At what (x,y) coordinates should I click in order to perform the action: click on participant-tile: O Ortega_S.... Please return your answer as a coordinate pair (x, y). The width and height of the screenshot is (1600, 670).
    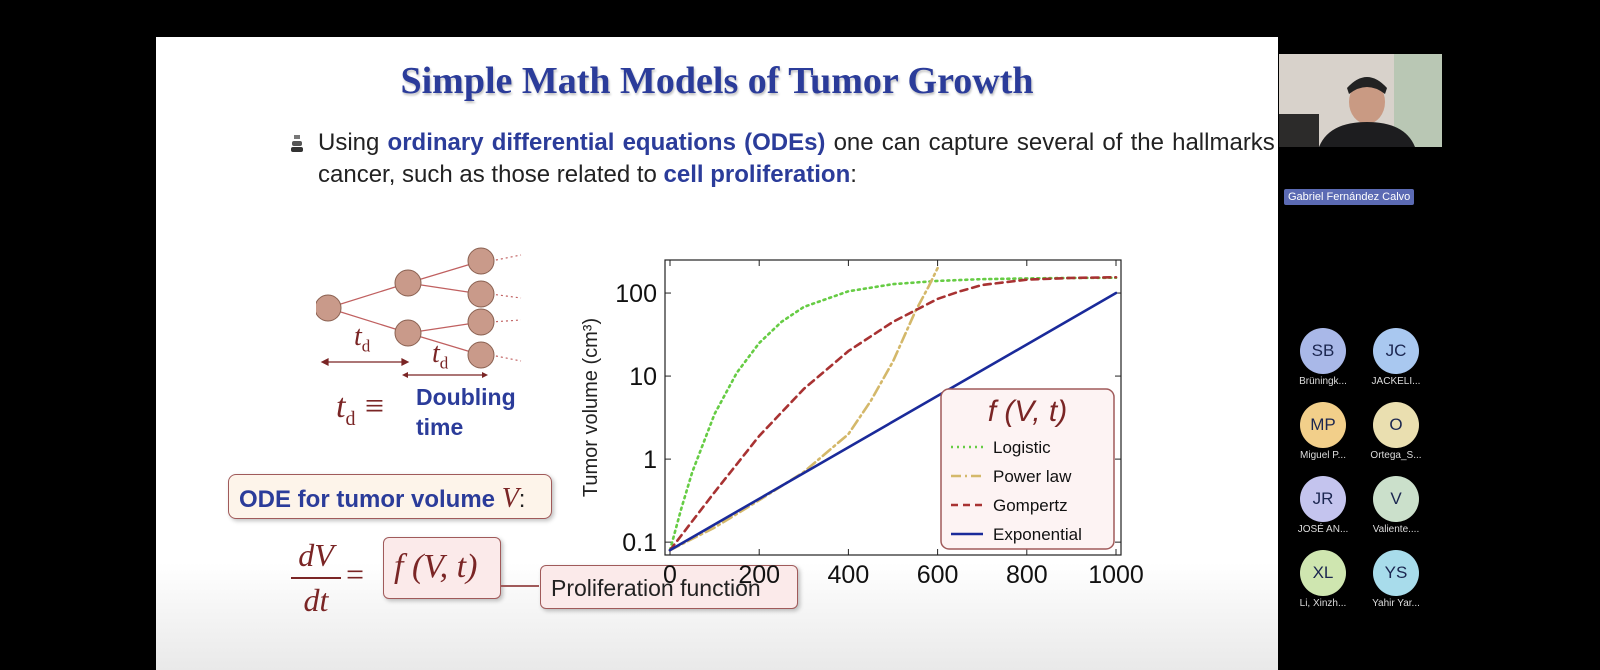
    Looking at the image, I should click on (1396, 431).